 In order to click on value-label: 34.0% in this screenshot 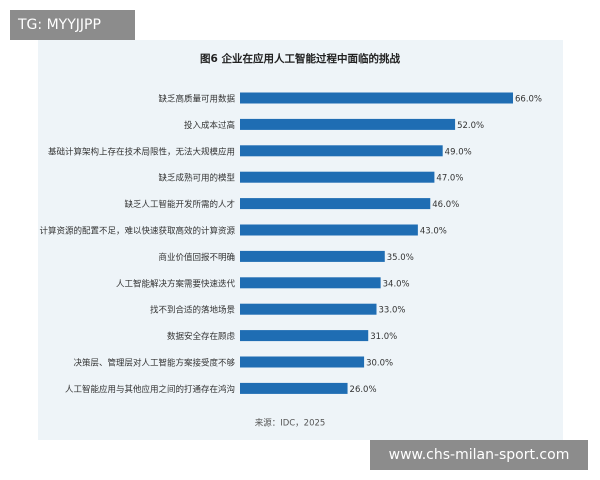, I will do `click(396, 284)`.